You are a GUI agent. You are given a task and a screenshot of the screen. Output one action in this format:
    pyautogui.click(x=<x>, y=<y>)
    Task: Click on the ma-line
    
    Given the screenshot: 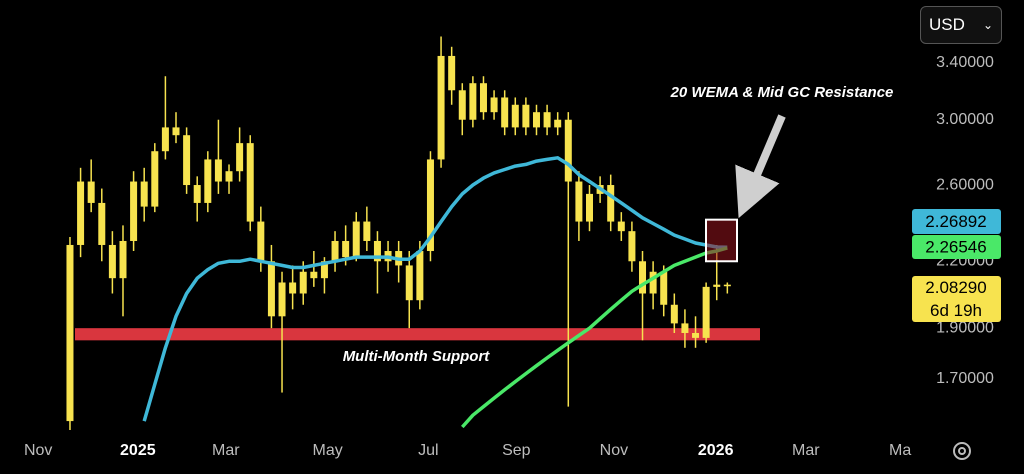 What is the action you would take?
    pyautogui.click(x=594, y=337)
    